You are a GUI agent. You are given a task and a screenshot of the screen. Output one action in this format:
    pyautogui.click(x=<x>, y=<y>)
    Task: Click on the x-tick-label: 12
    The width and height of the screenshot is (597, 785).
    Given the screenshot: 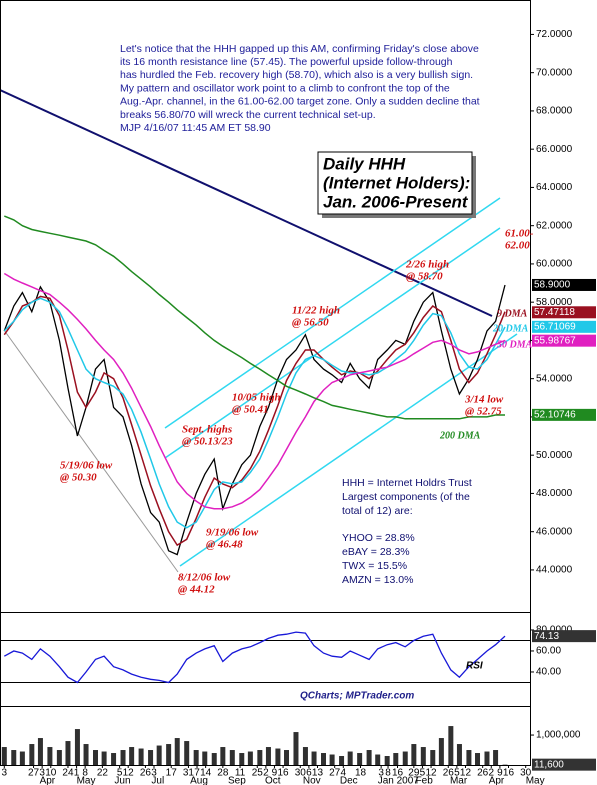 What is the action you would take?
    pyautogui.click(x=431, y=773)
    